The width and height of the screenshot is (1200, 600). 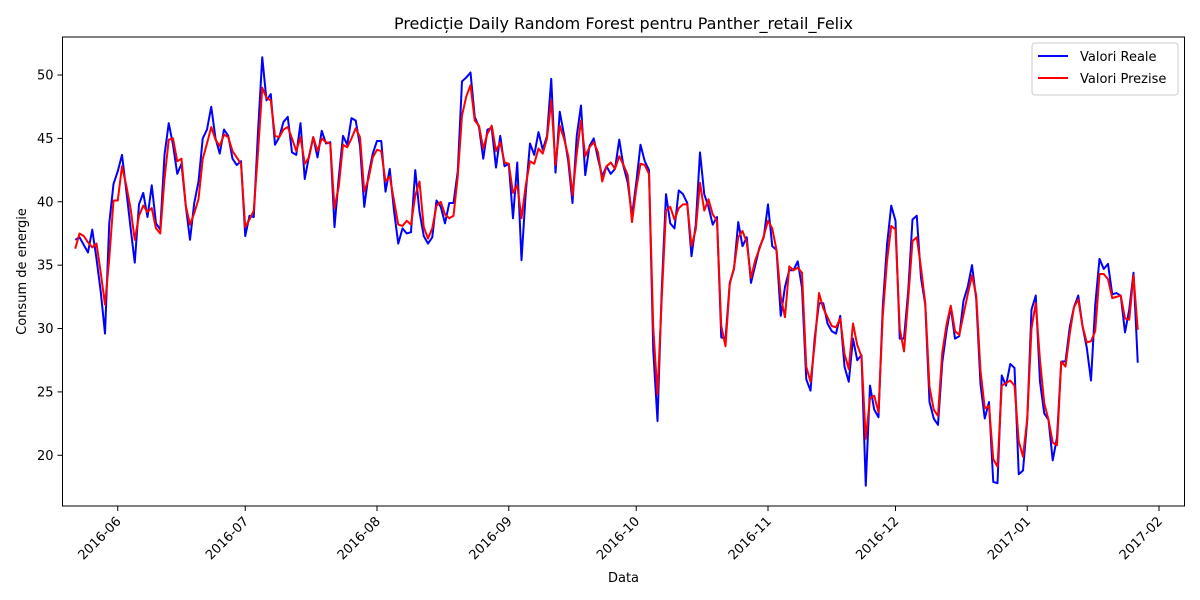 What do you see at coordinates (22, 271) in the screenshot?
I see `y-axis-title: Consum de energie` at bounding box center [22, 271].